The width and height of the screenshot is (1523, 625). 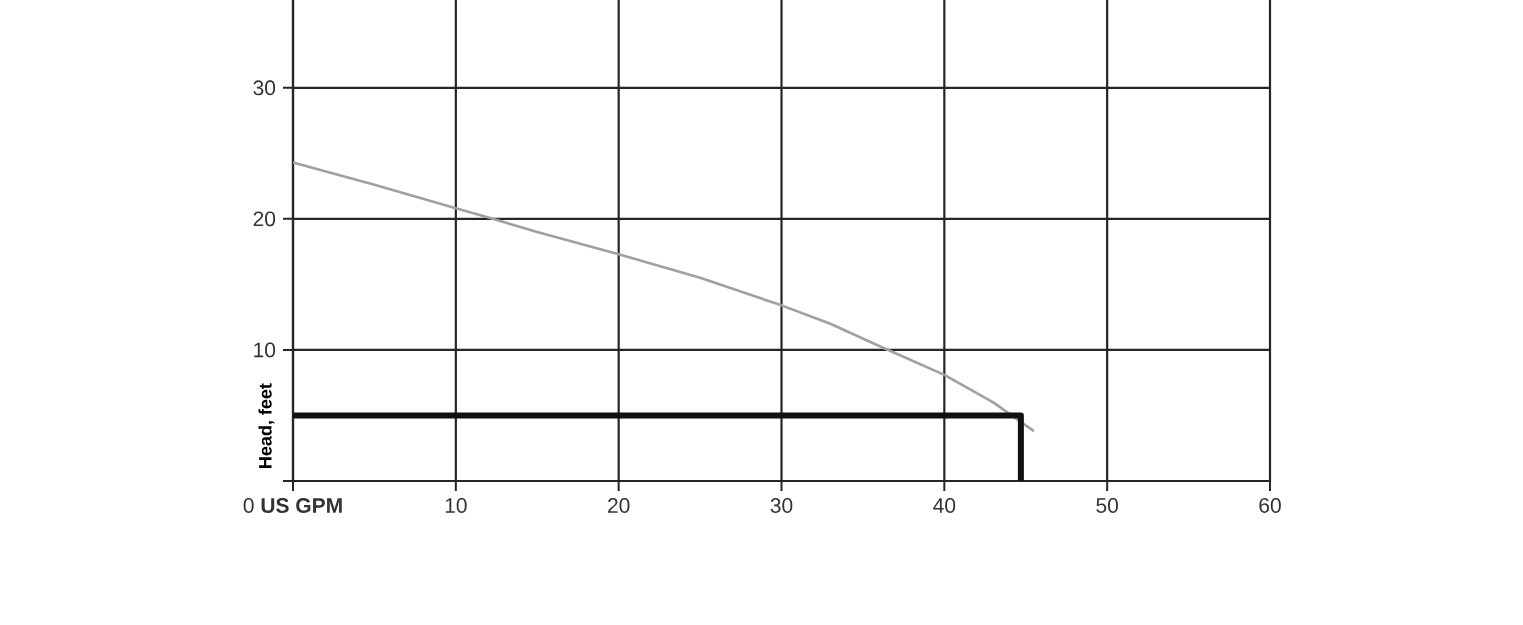 What do you see at coordinates (264, 88) in the screenshot?
I see `y-tick-label: 30` at bounding box center [264, 88].